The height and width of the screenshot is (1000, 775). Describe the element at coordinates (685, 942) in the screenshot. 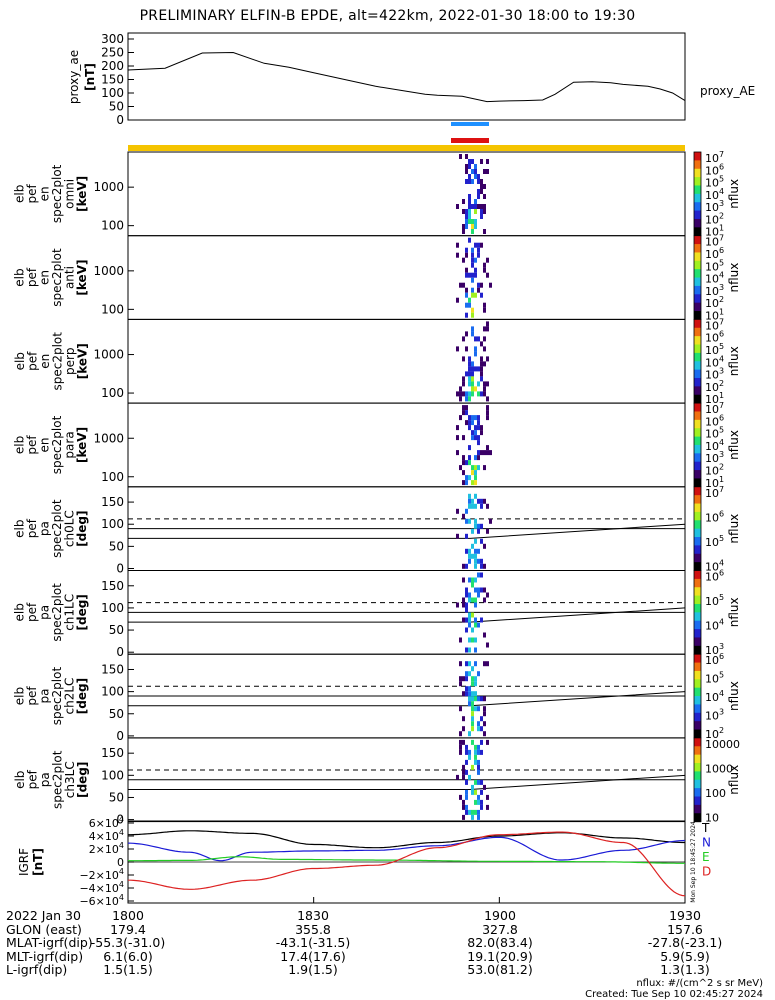

I see `footer-value: -27.8(-23.1)` at that location.